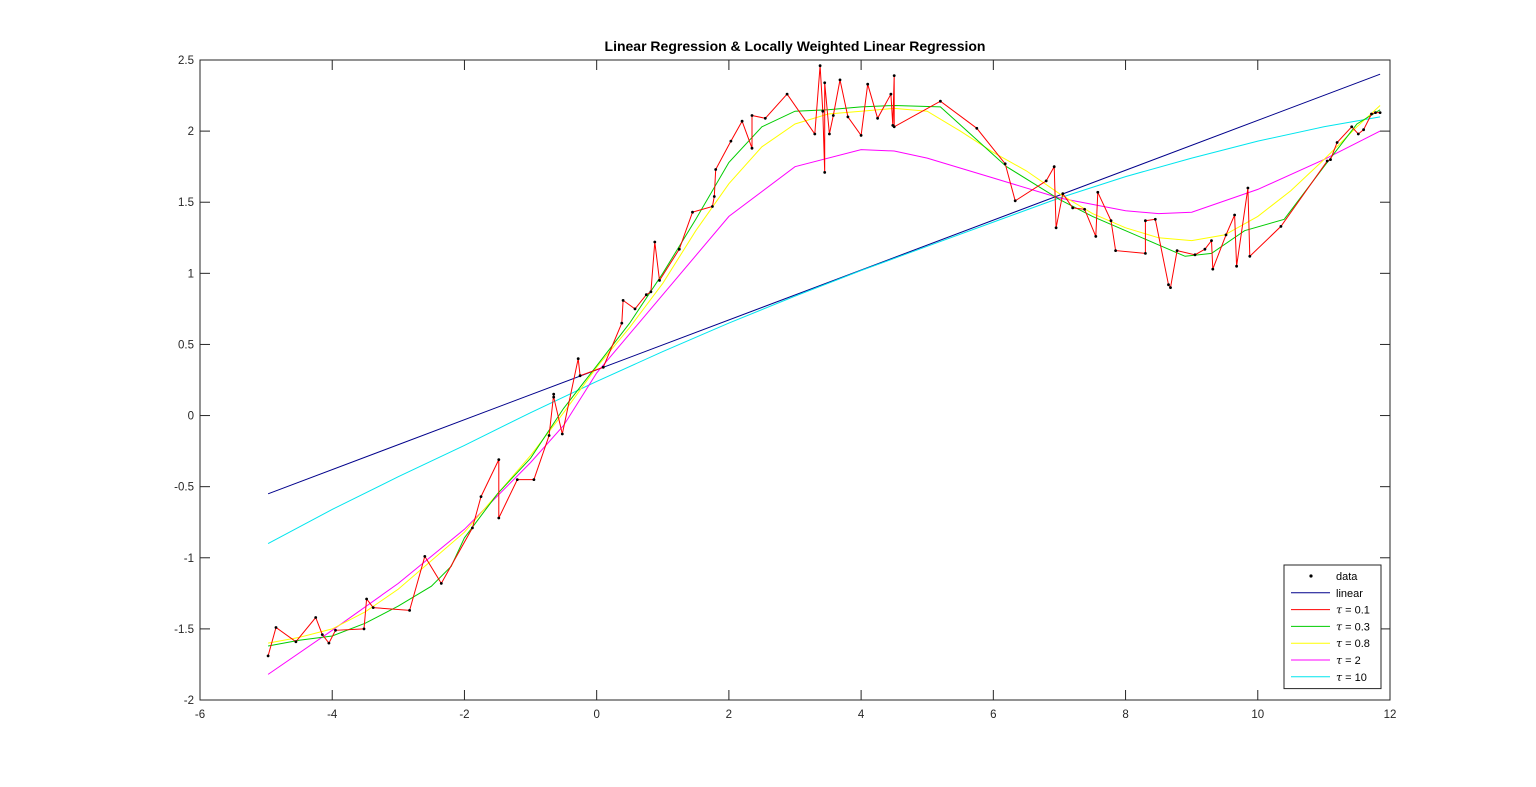  What do you see at coordinates (189, 701) in the screenshot?
I see `y-tick-label: -2` at bounding box center [189, 701].